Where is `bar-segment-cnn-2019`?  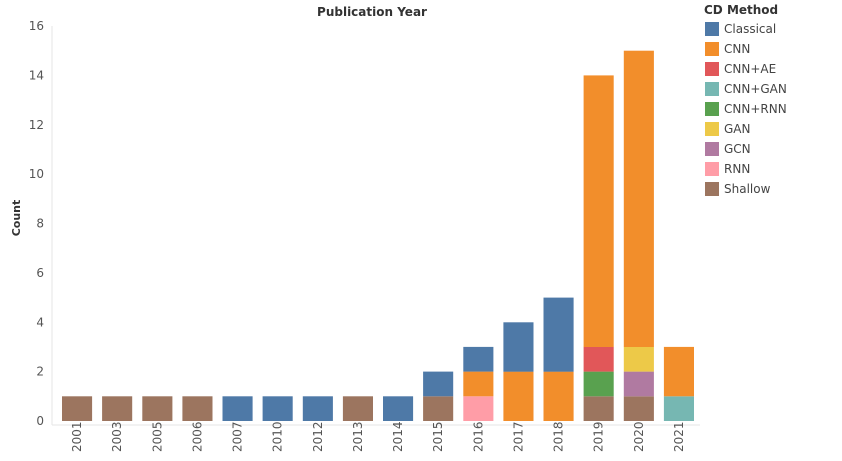
bar-segment-cnn-2019 is located at coordinates (598, 211).